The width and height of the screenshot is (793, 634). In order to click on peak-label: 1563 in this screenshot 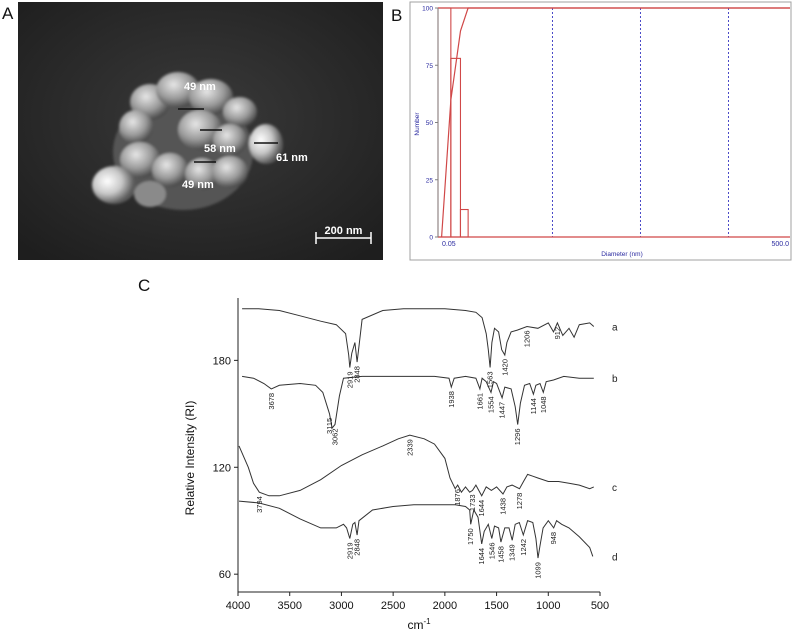, I will do `click(490, 380)`.